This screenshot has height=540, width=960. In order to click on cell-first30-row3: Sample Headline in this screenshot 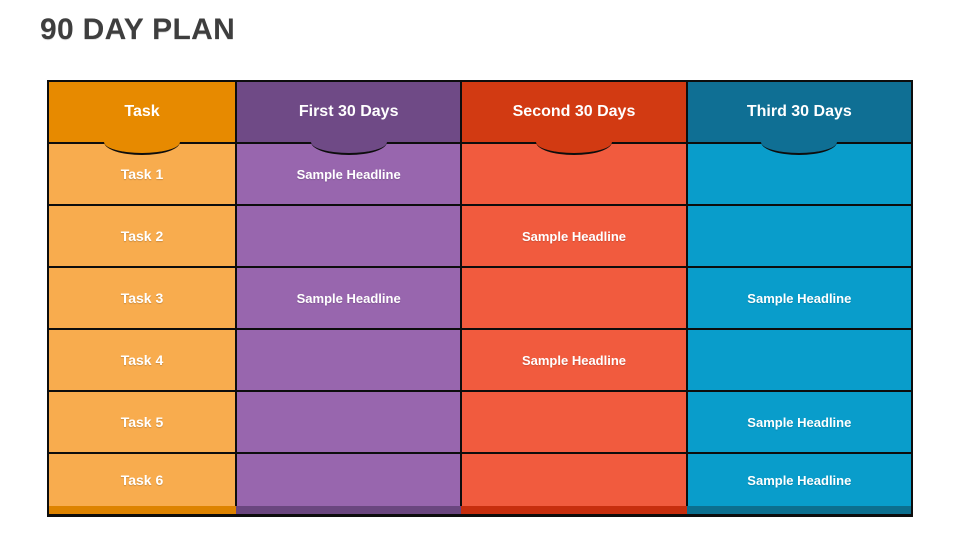, I will do `click(349, 298)`.